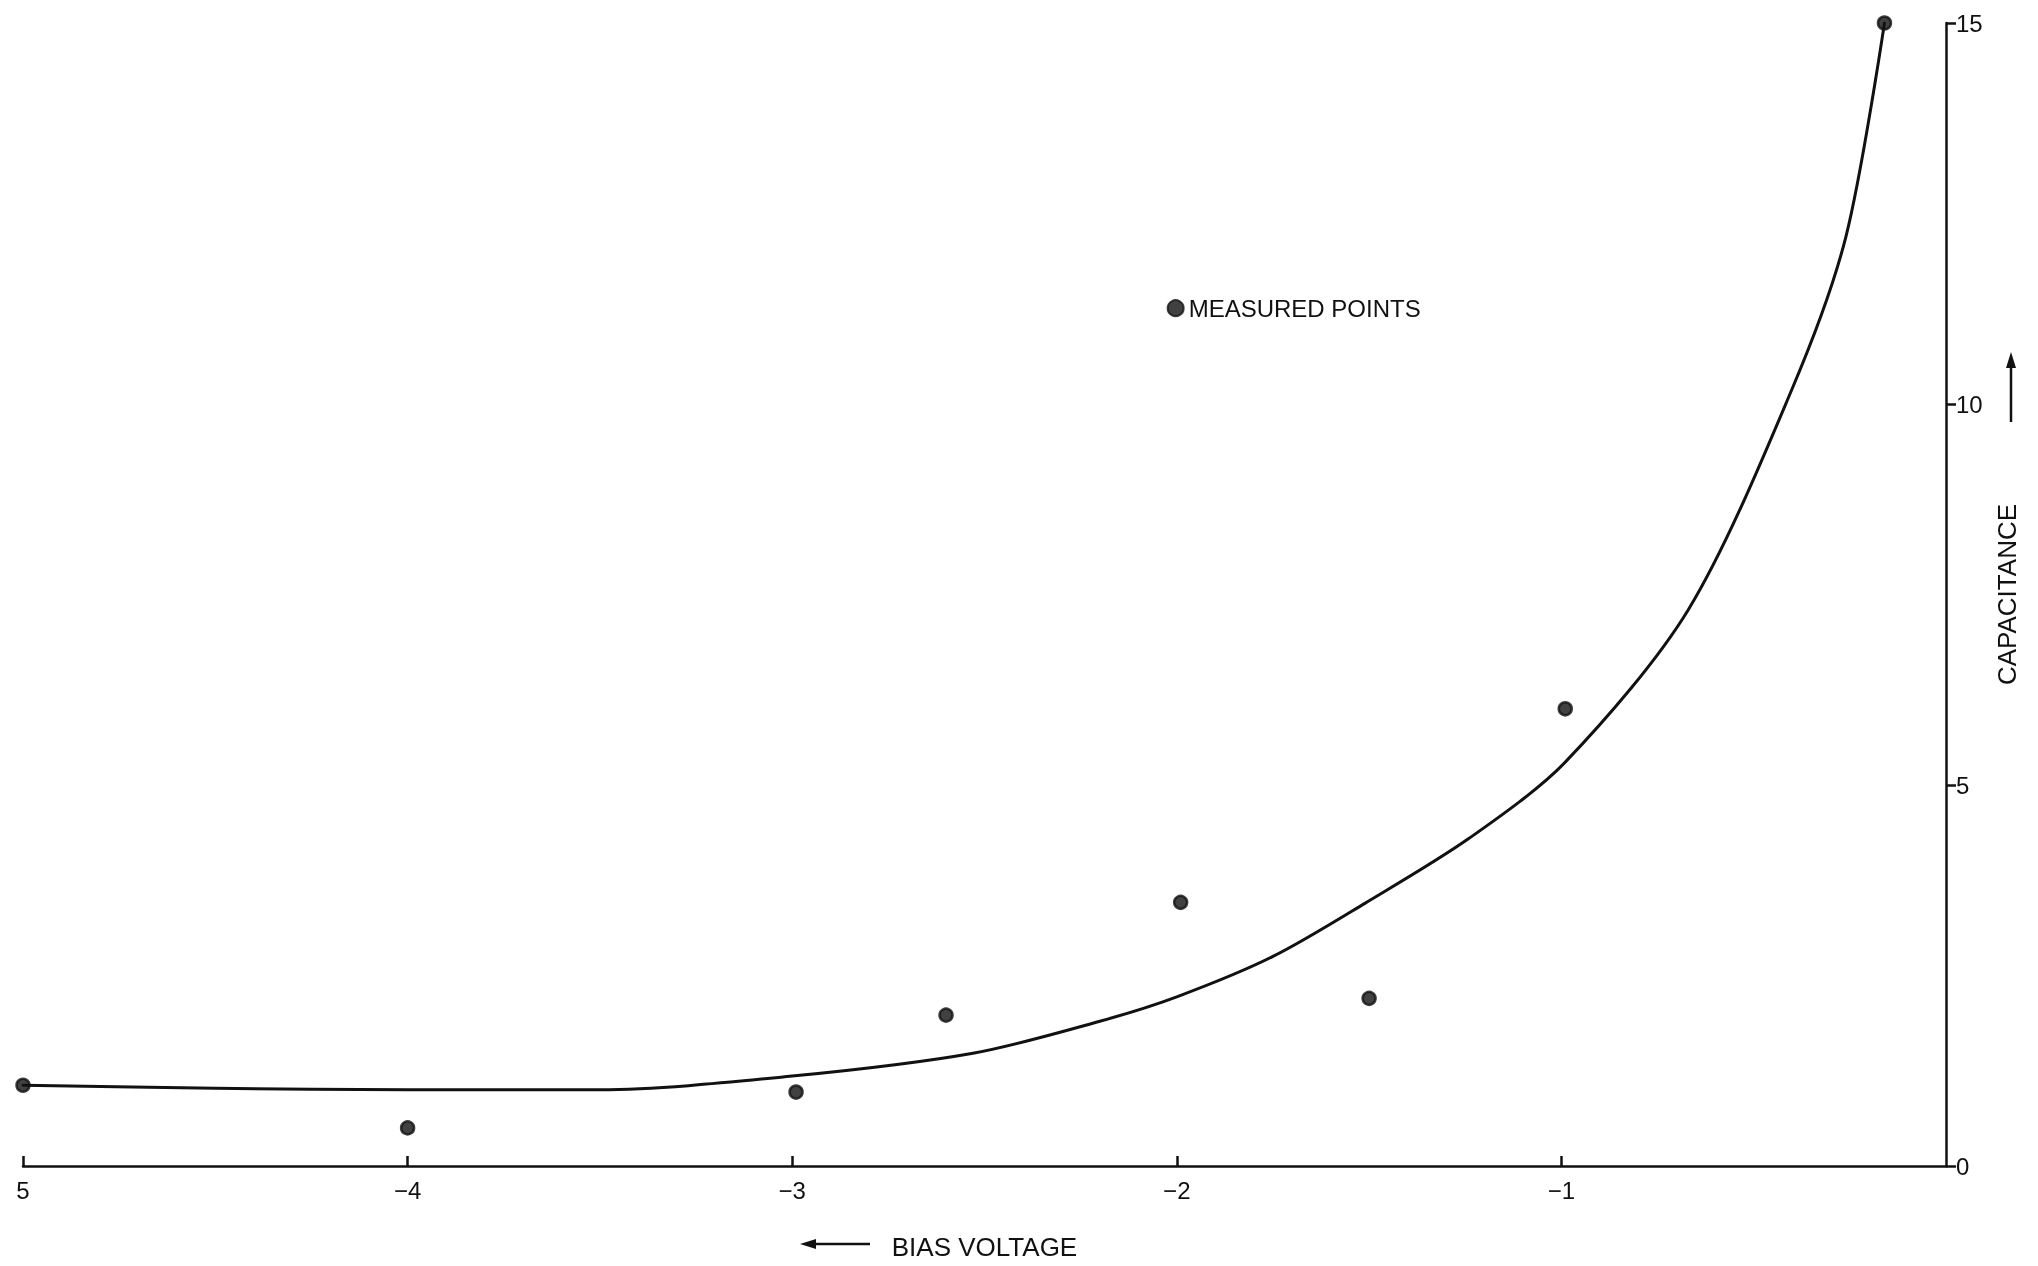  What do you see at coordinates (792, 1190) in the screenshot?
I see `x-tick-label: −3` at bounding box center [792, 1190].